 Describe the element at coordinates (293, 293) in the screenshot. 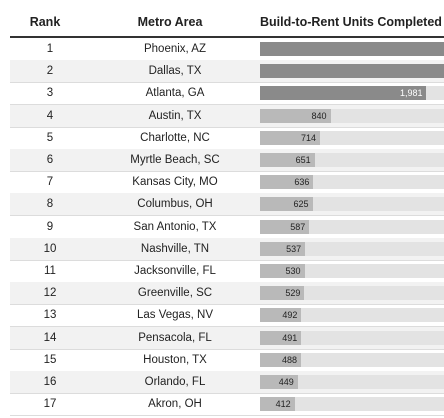

I see `bar-value-label: 529` at that location.